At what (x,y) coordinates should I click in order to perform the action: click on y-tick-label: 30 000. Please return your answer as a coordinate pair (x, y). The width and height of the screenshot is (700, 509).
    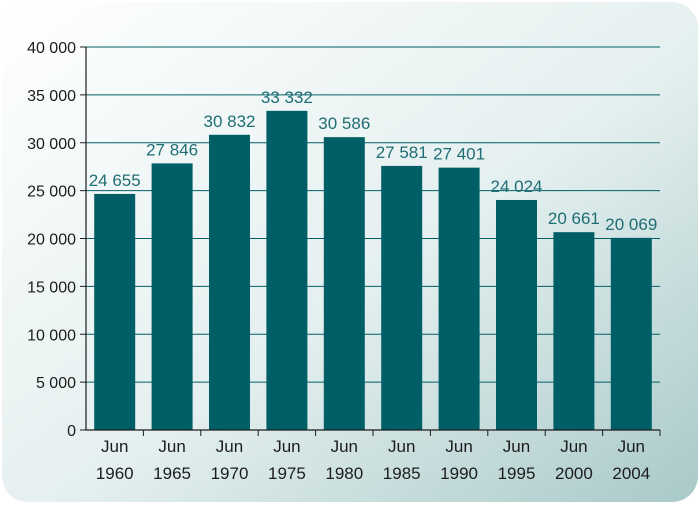
    Looking at the image, I should click on (51, 144).